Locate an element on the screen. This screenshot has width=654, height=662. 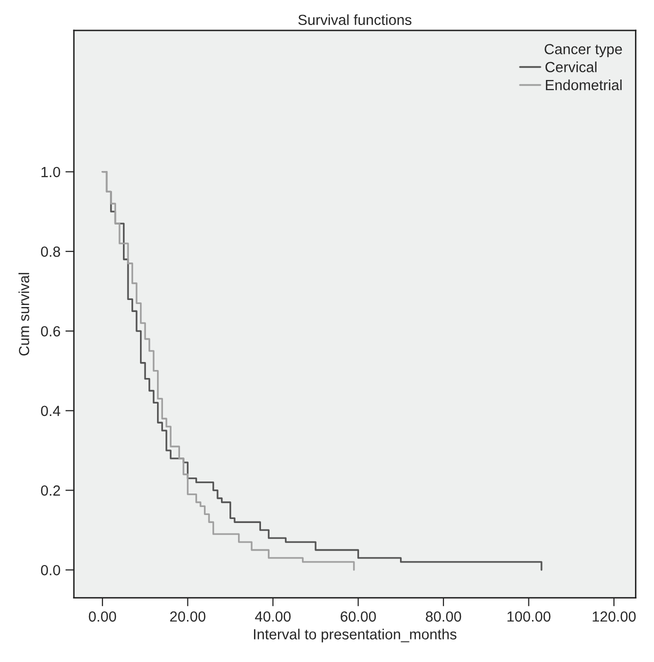
y-tick-label: 0.2 is located at coordinates (50, 490).